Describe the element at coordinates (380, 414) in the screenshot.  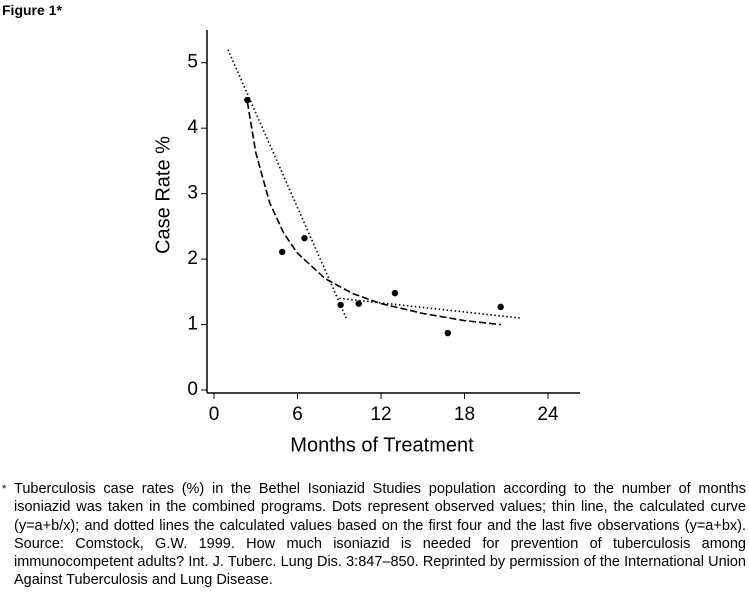
I see `x-tick-label: 12` at that location.